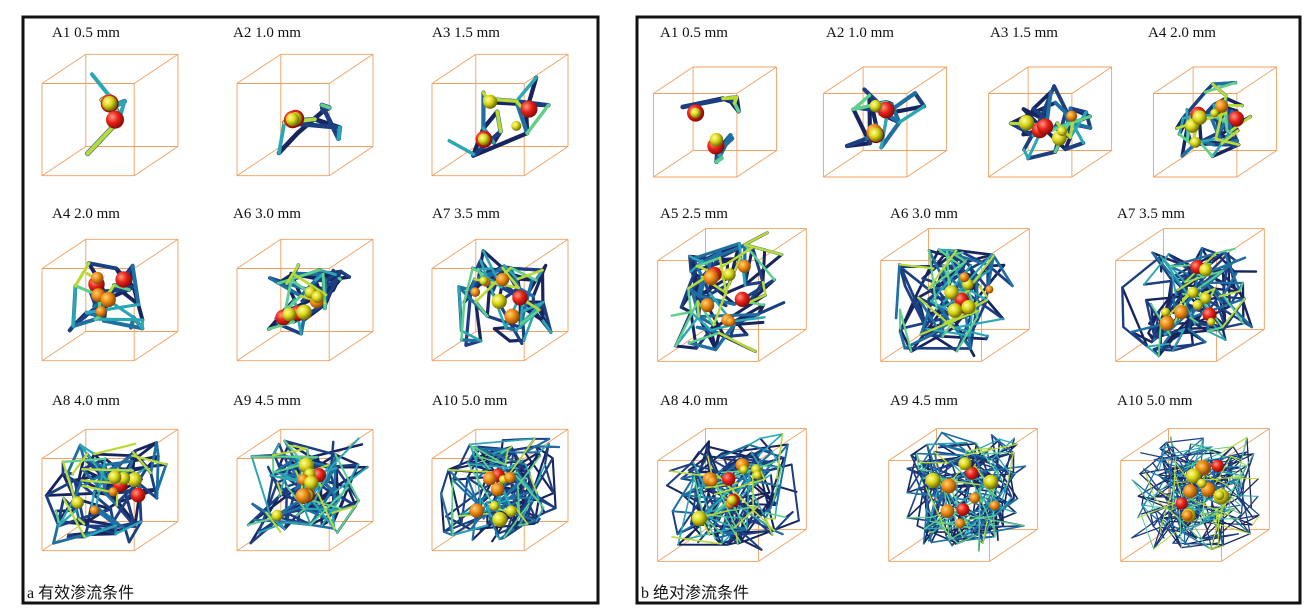 This screenshot has height=611, width=1314. I want to click on cube-label: A5 2.5 mm, so click(694, 214).